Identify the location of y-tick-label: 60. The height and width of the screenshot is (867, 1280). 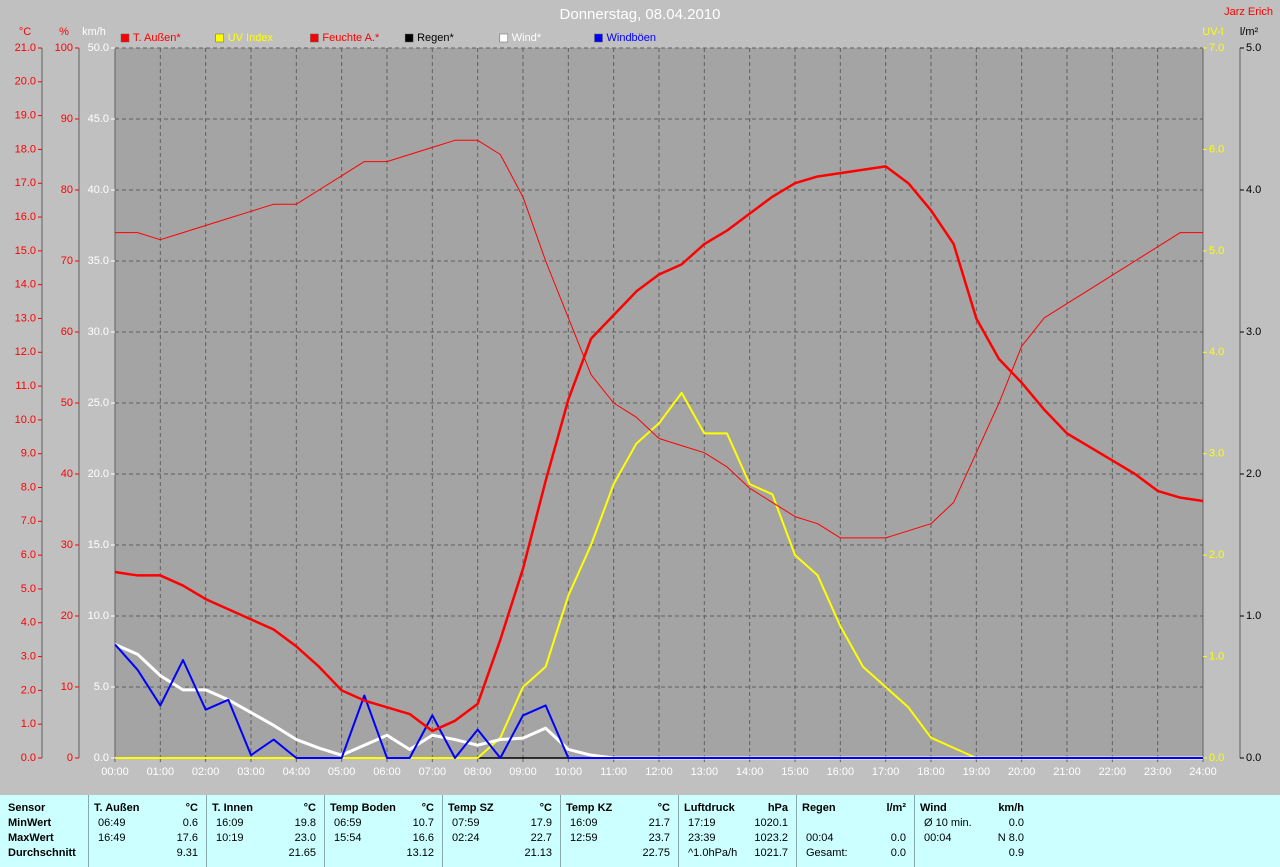
(67, 332).